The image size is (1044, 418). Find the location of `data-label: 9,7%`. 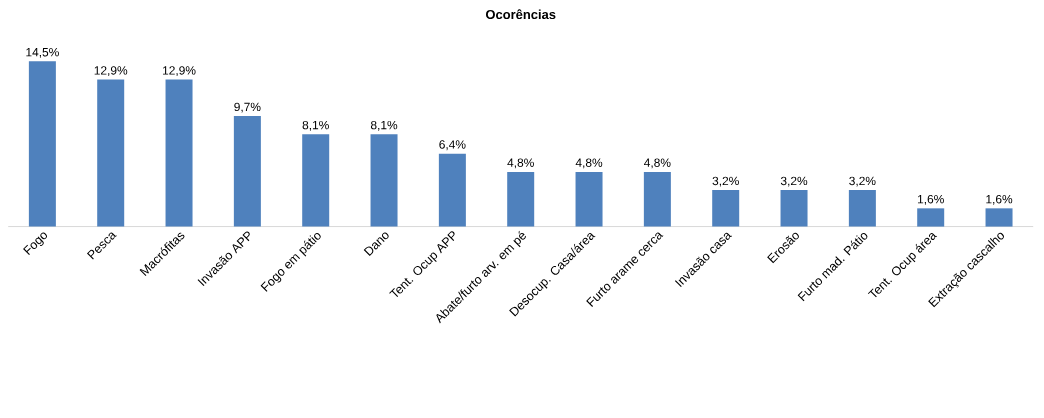

data-label: 9,7% is located at coordinates (247, 107).